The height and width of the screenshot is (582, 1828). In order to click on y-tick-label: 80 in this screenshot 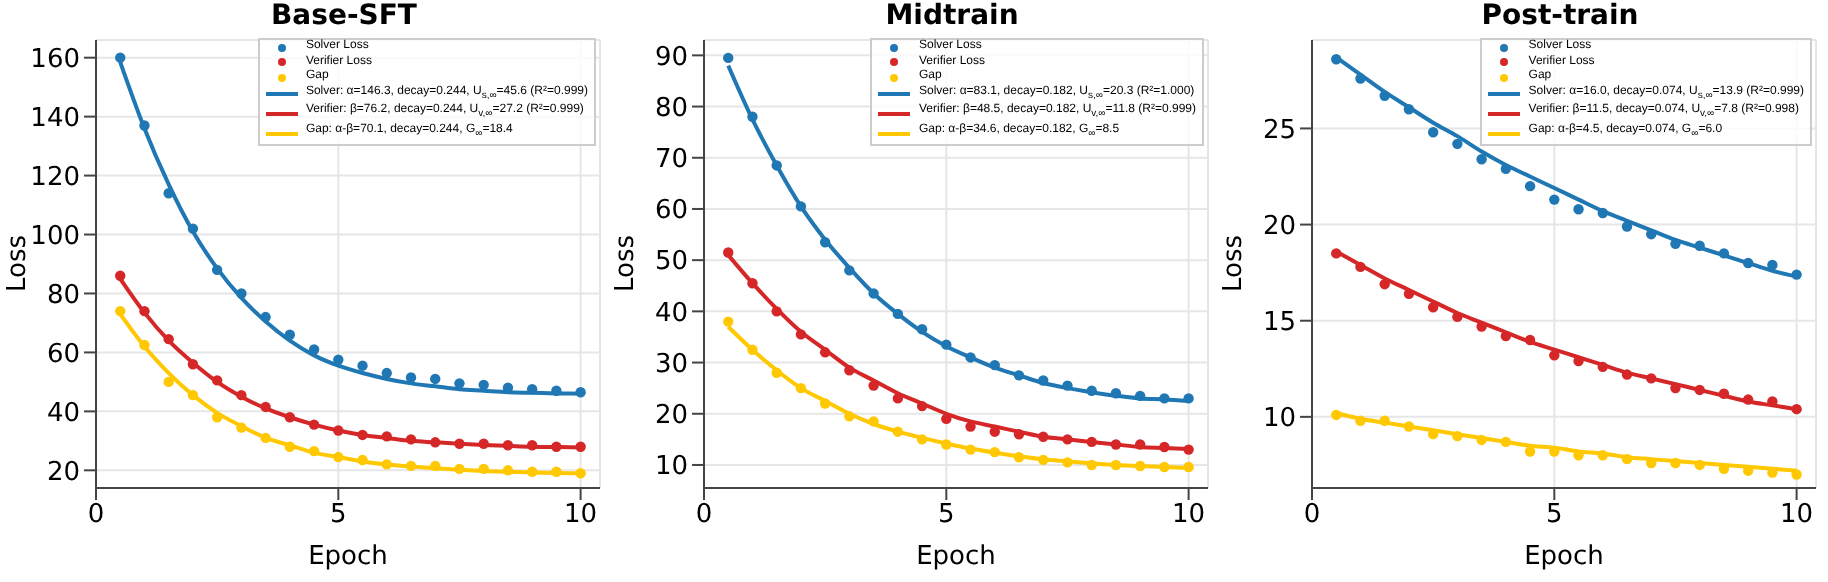, I will do `click(671, 108)`.